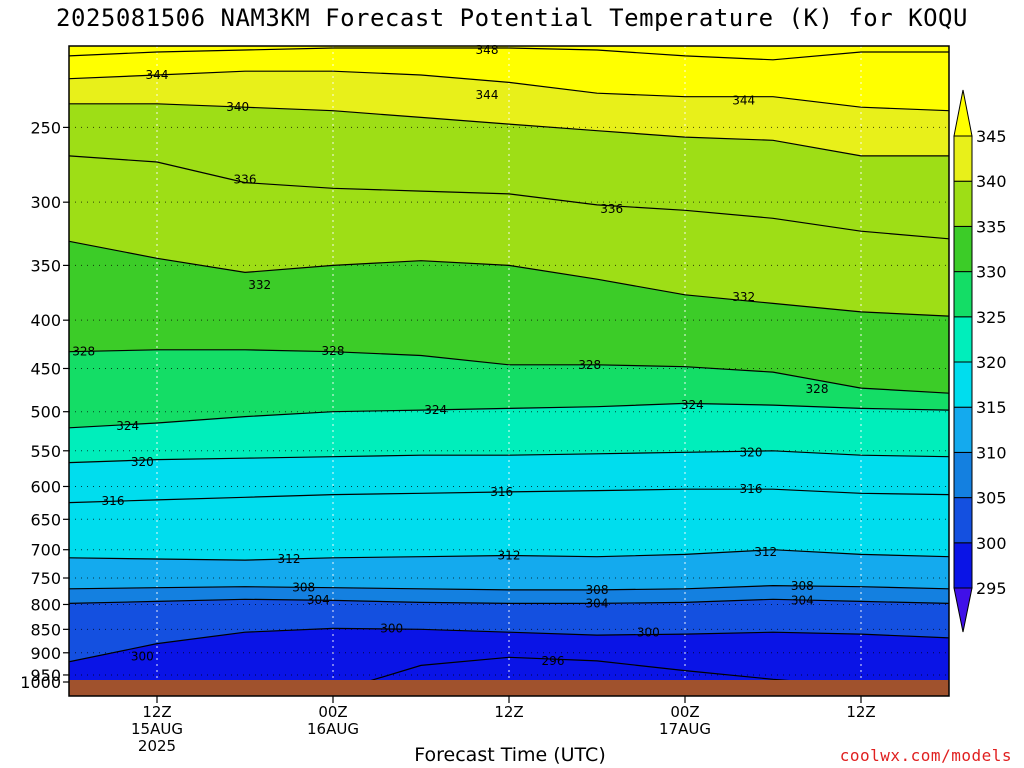 This screenshot has width=1024, height=768. Describe the element at coordinates (245, 180) in the screenshot. I see `contour-label-336: 336` at that location.